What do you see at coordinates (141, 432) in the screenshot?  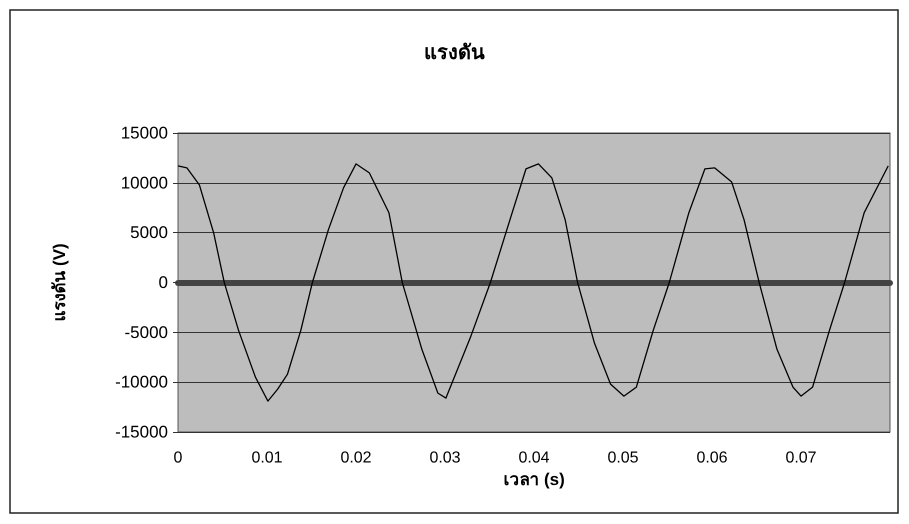 I see `y-tick-label: -15000` at bounding box center [141, 432].